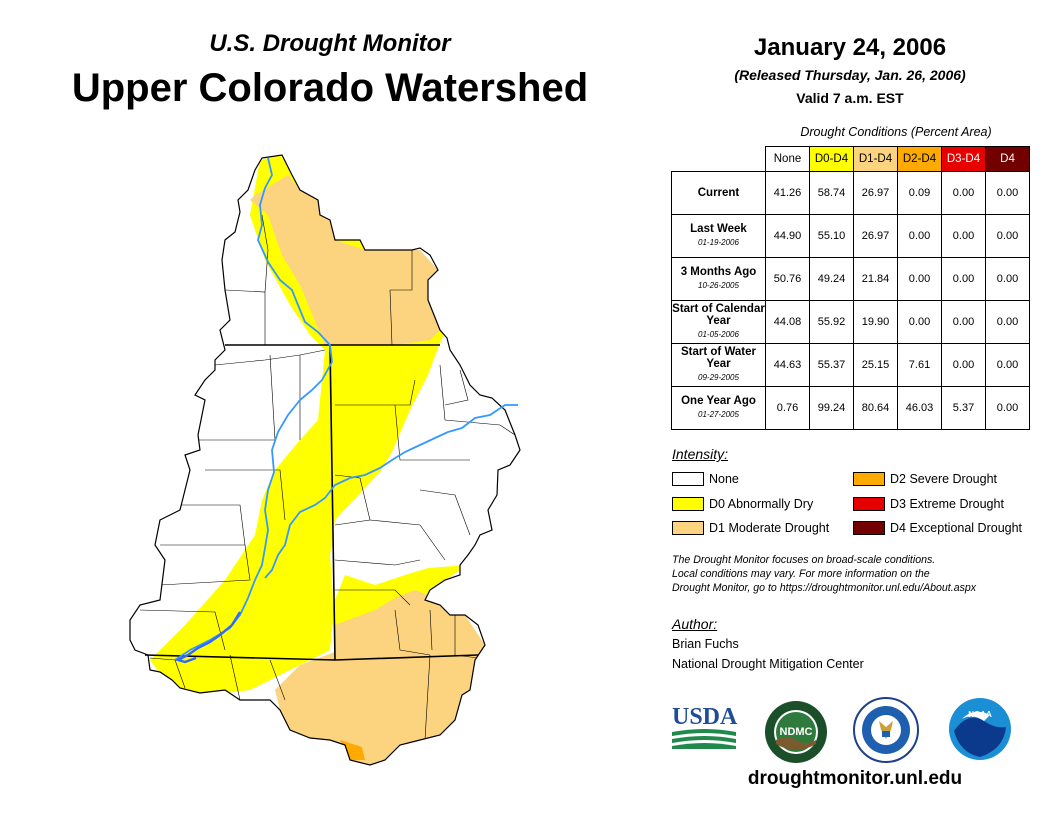 Image resolution: width=1056 pixels, height=816 pixels. Describe the element at coordinates (695, 624) in the screenshot. I see `author-heading: Author:` at that location.